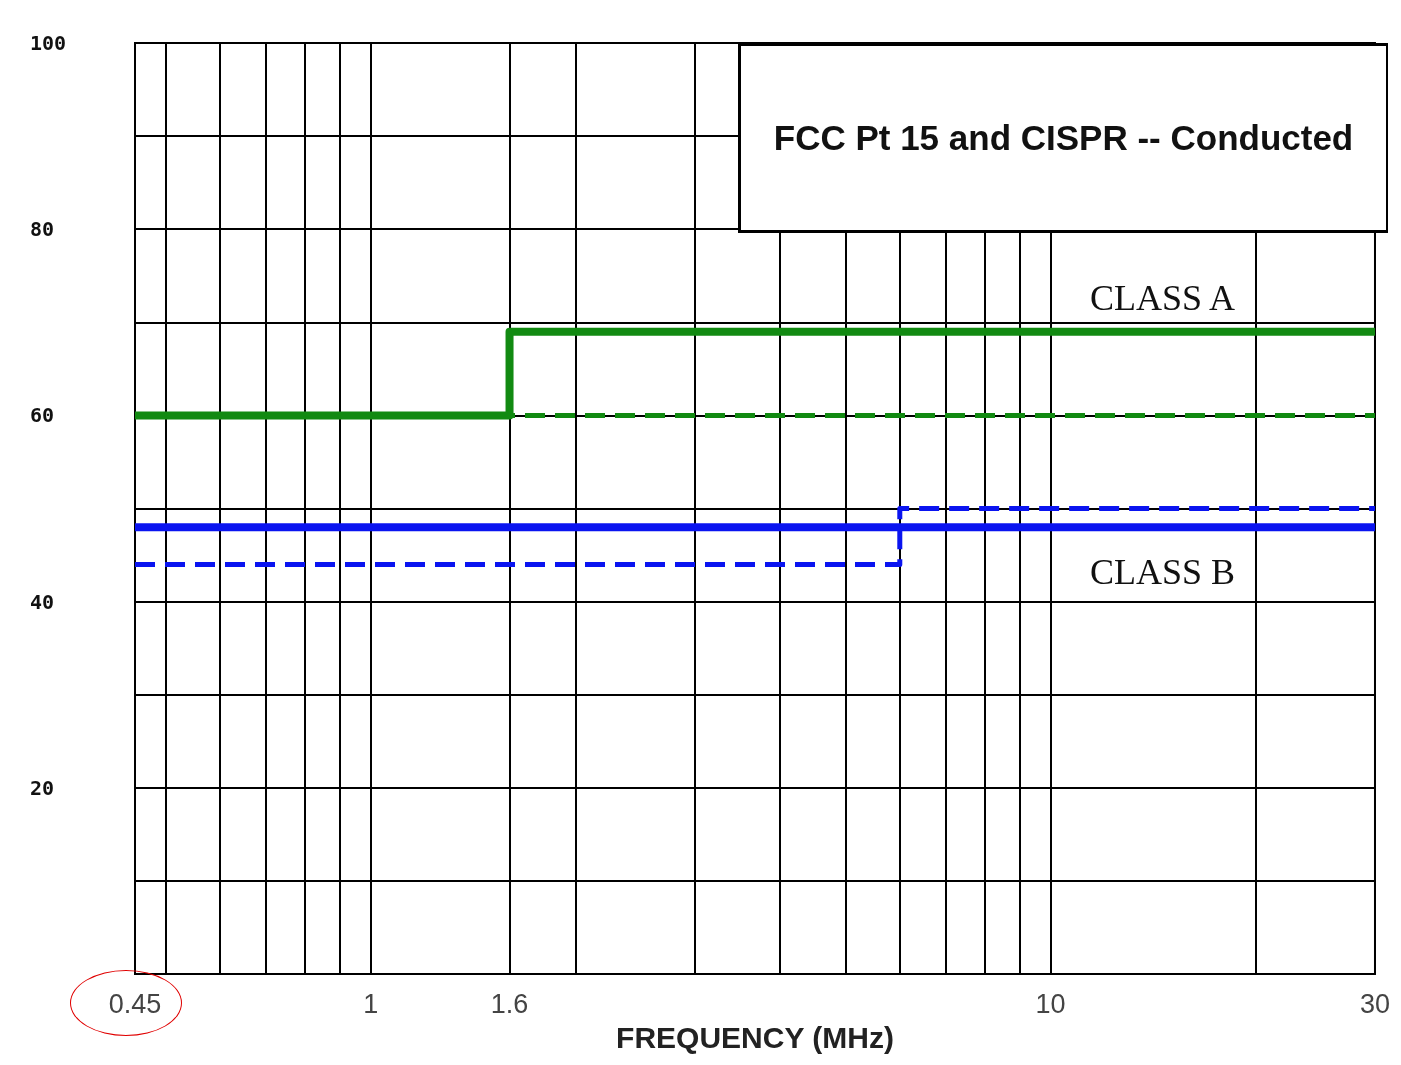 This screenshot has height=1065, width=1401. What do you see at coordinates (371, 1003) in the screenshot?
I see `x-tick-label: 1` at bounding box center [371, 1003].